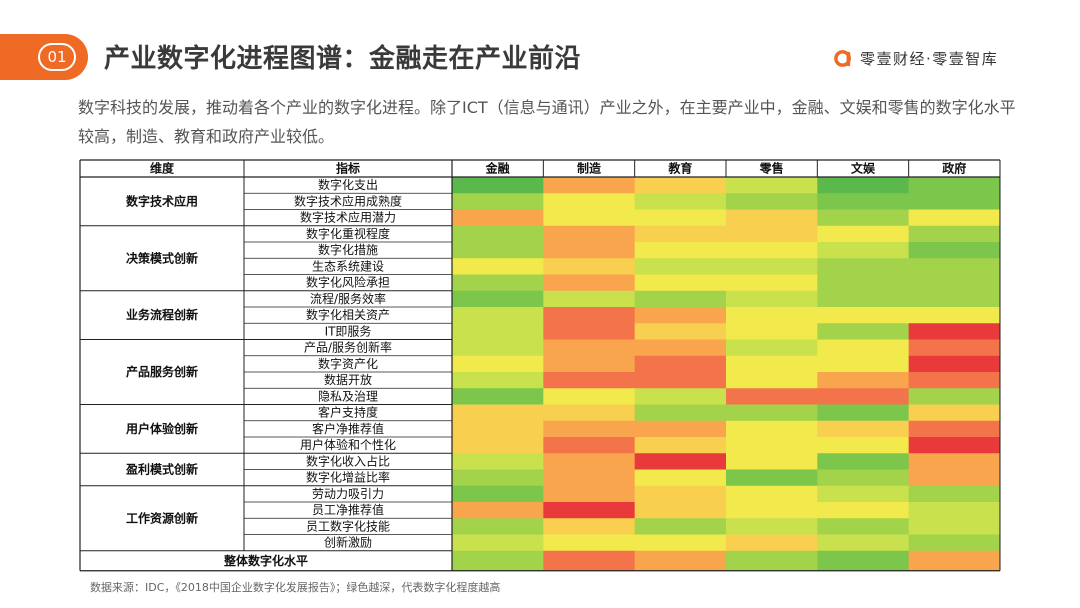  What do you see at coordinates (929, 58) in the screenshot?
I see `brand-name: 零壹财经·零壹智库` at bounding box center [929, 58].